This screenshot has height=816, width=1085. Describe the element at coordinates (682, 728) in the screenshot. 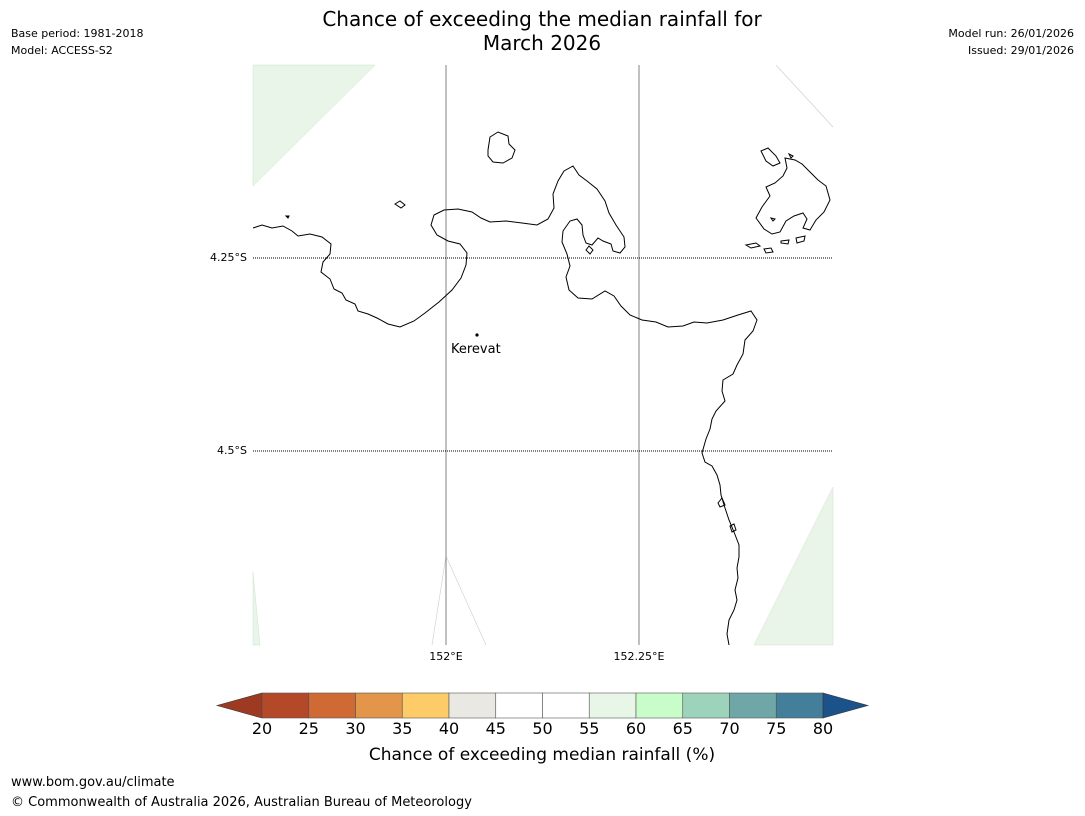

I see `colorbar-tick-label: 65` at that location.